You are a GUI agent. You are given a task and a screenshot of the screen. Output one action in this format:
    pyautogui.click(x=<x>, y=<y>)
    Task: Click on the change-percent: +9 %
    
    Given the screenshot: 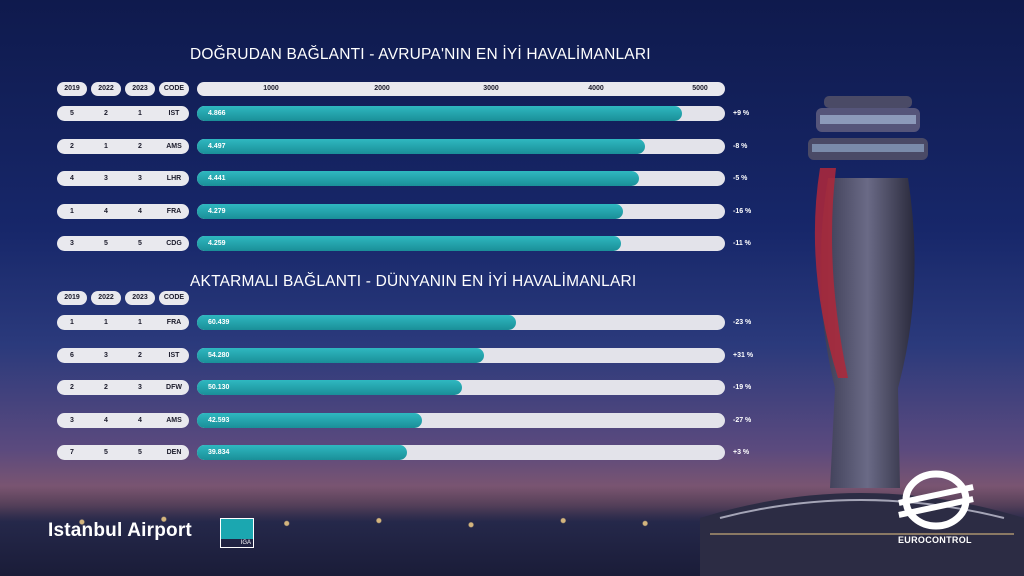 What is the action you would take?
    pyautogui.click(x=741, y=113)
    